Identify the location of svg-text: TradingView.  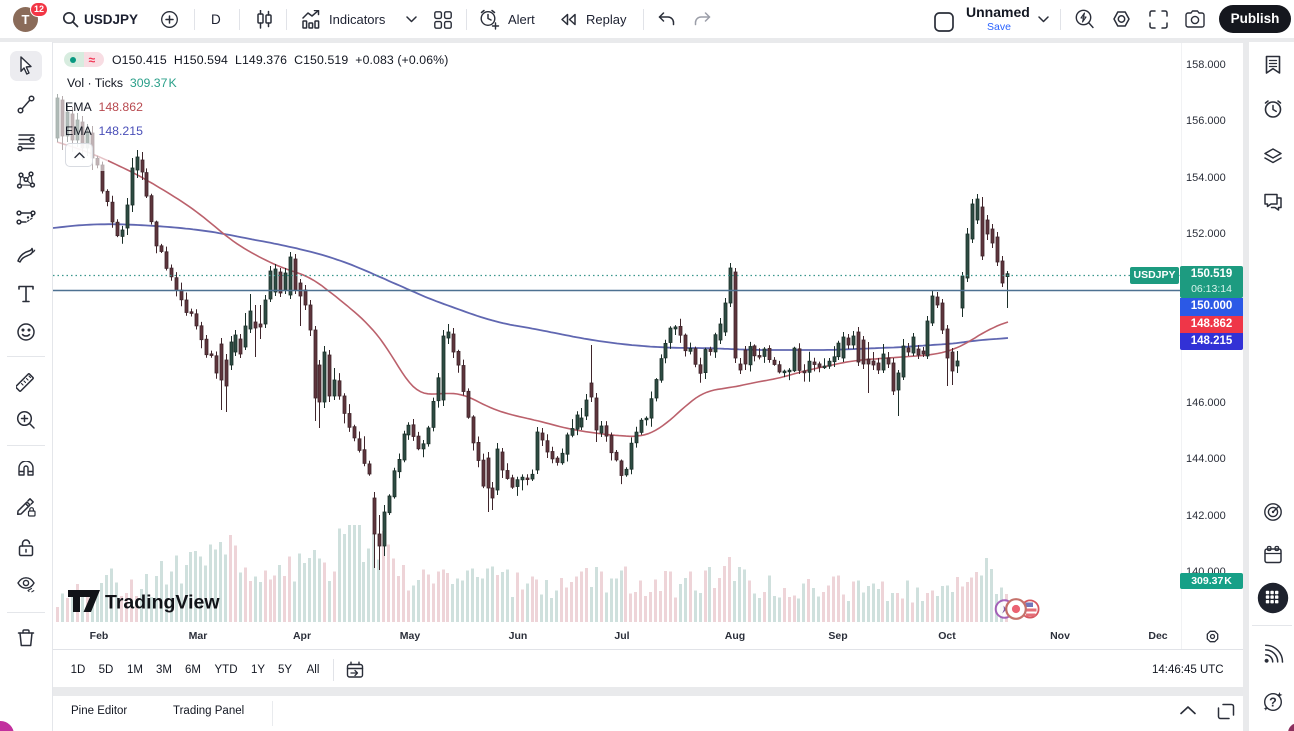
(162, 603).